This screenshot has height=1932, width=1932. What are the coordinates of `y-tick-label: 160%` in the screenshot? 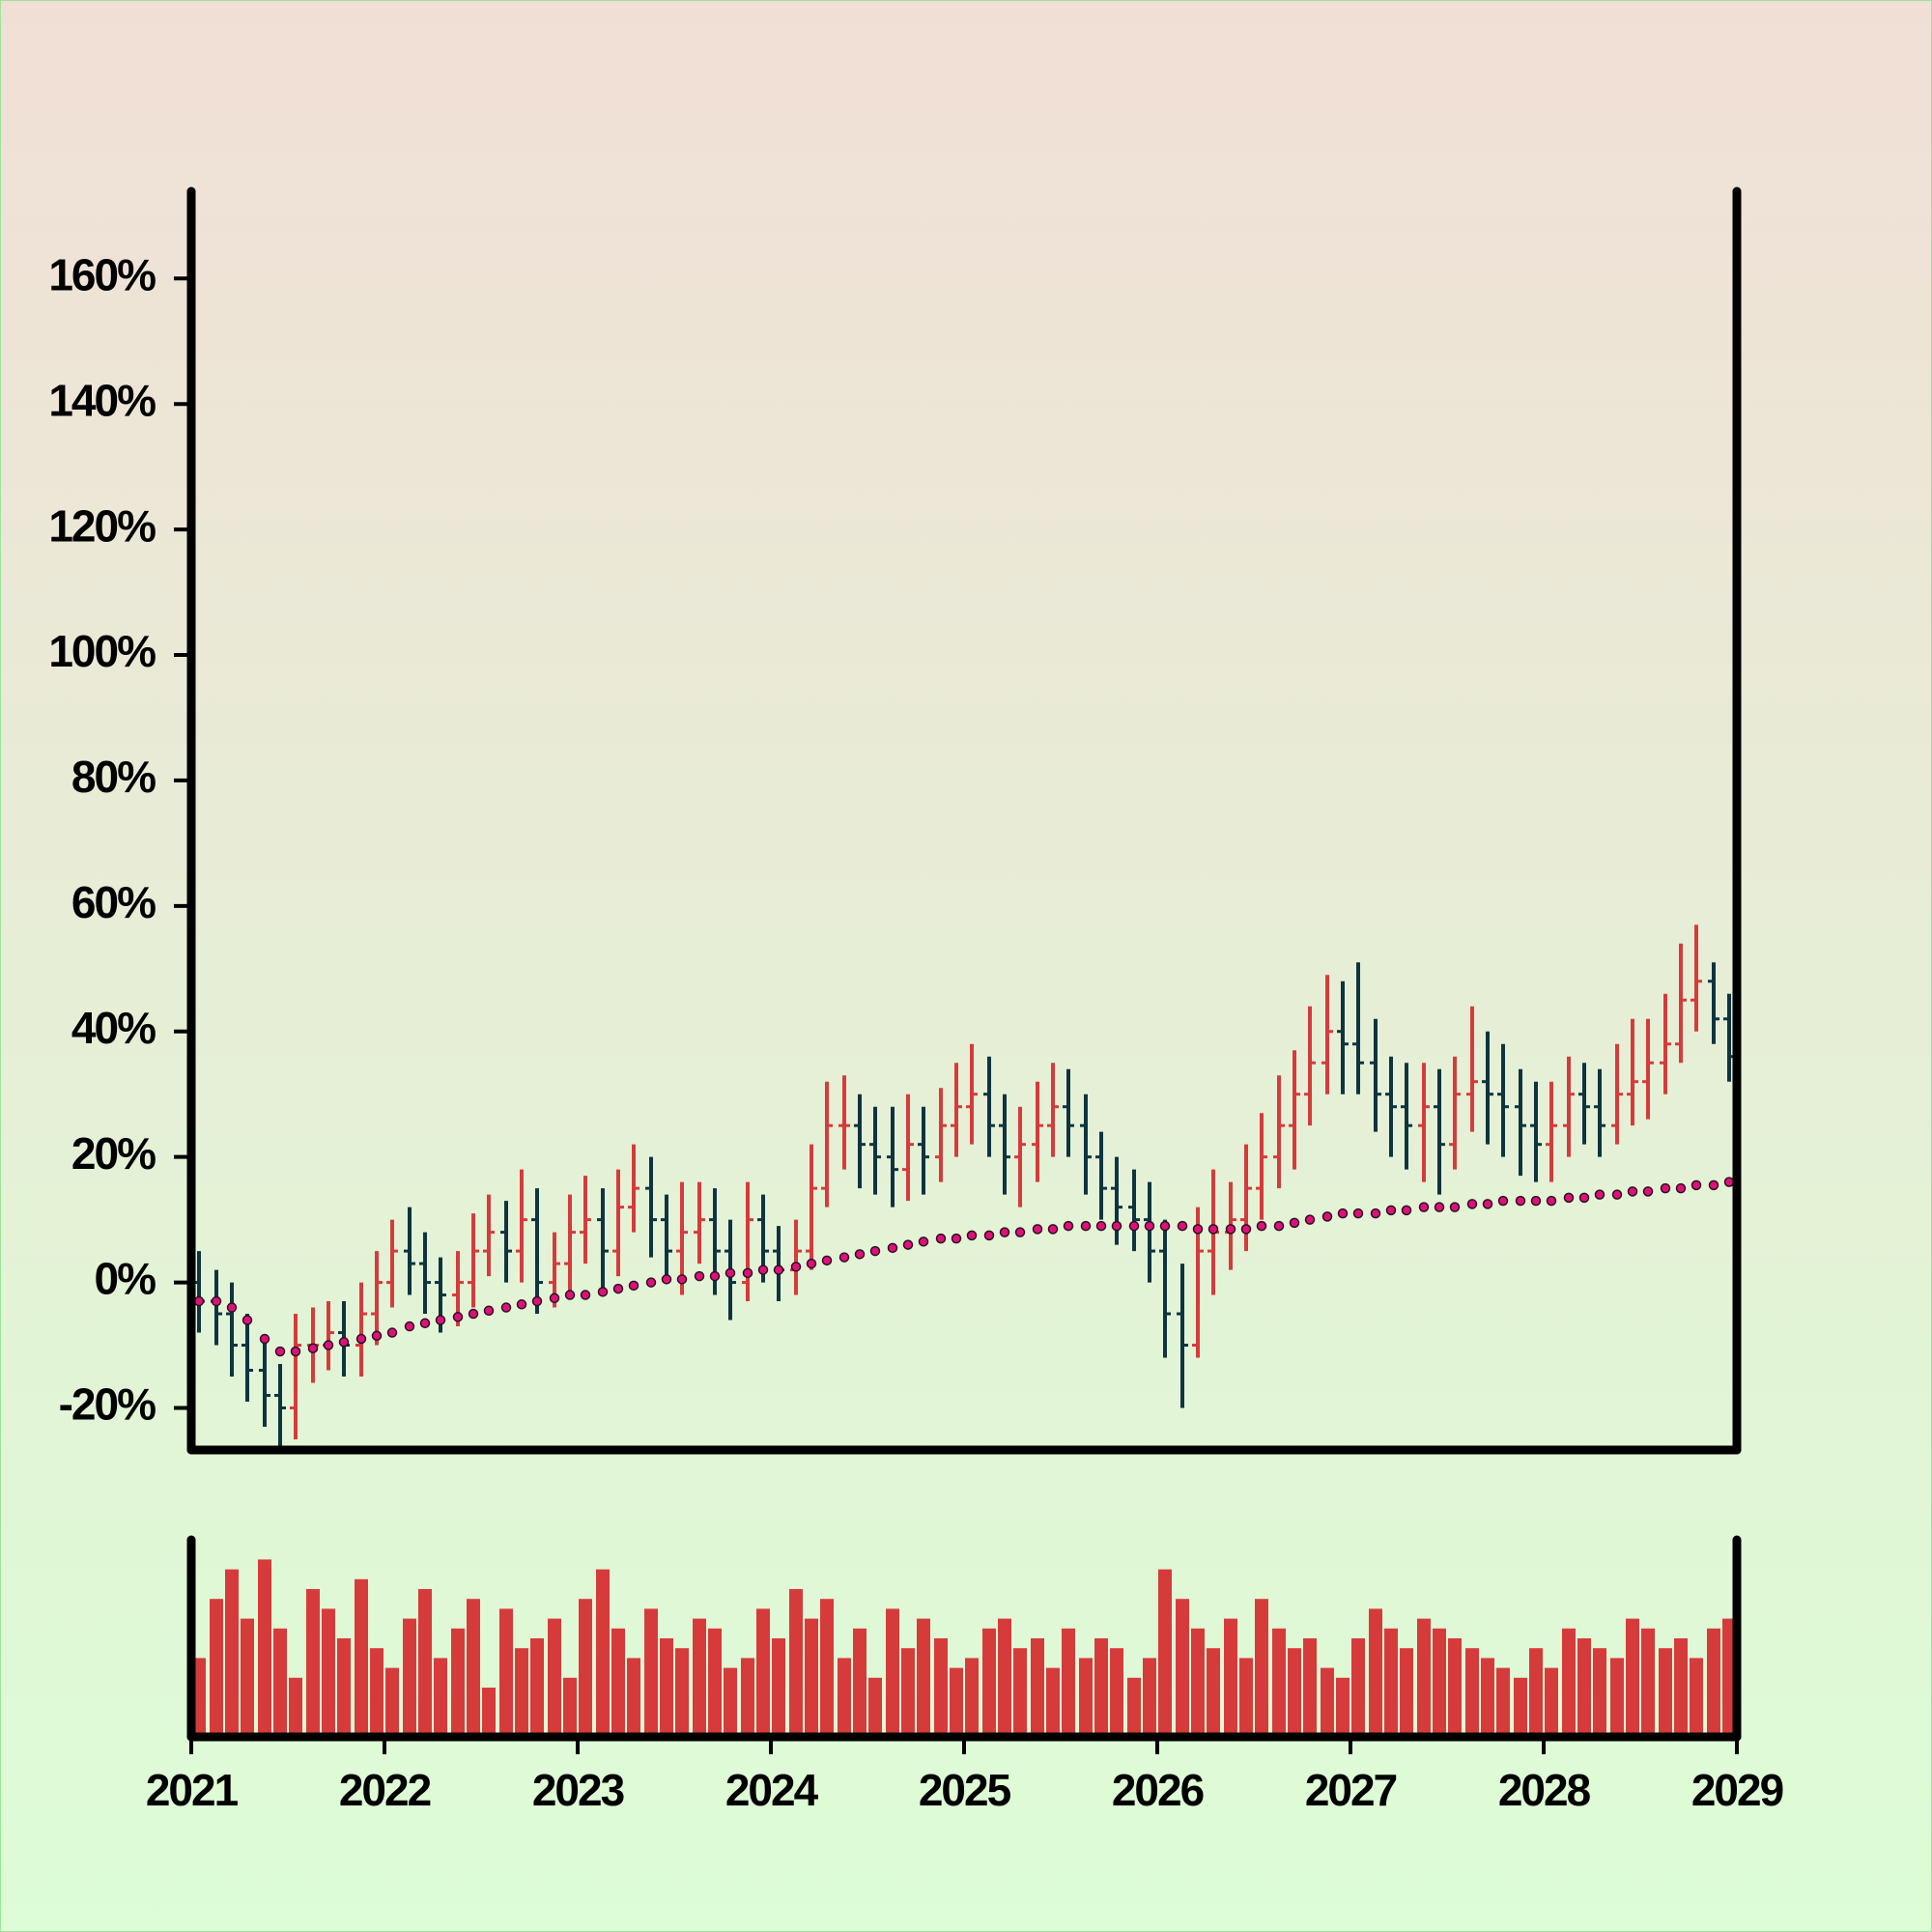 It's located at (102, 274).